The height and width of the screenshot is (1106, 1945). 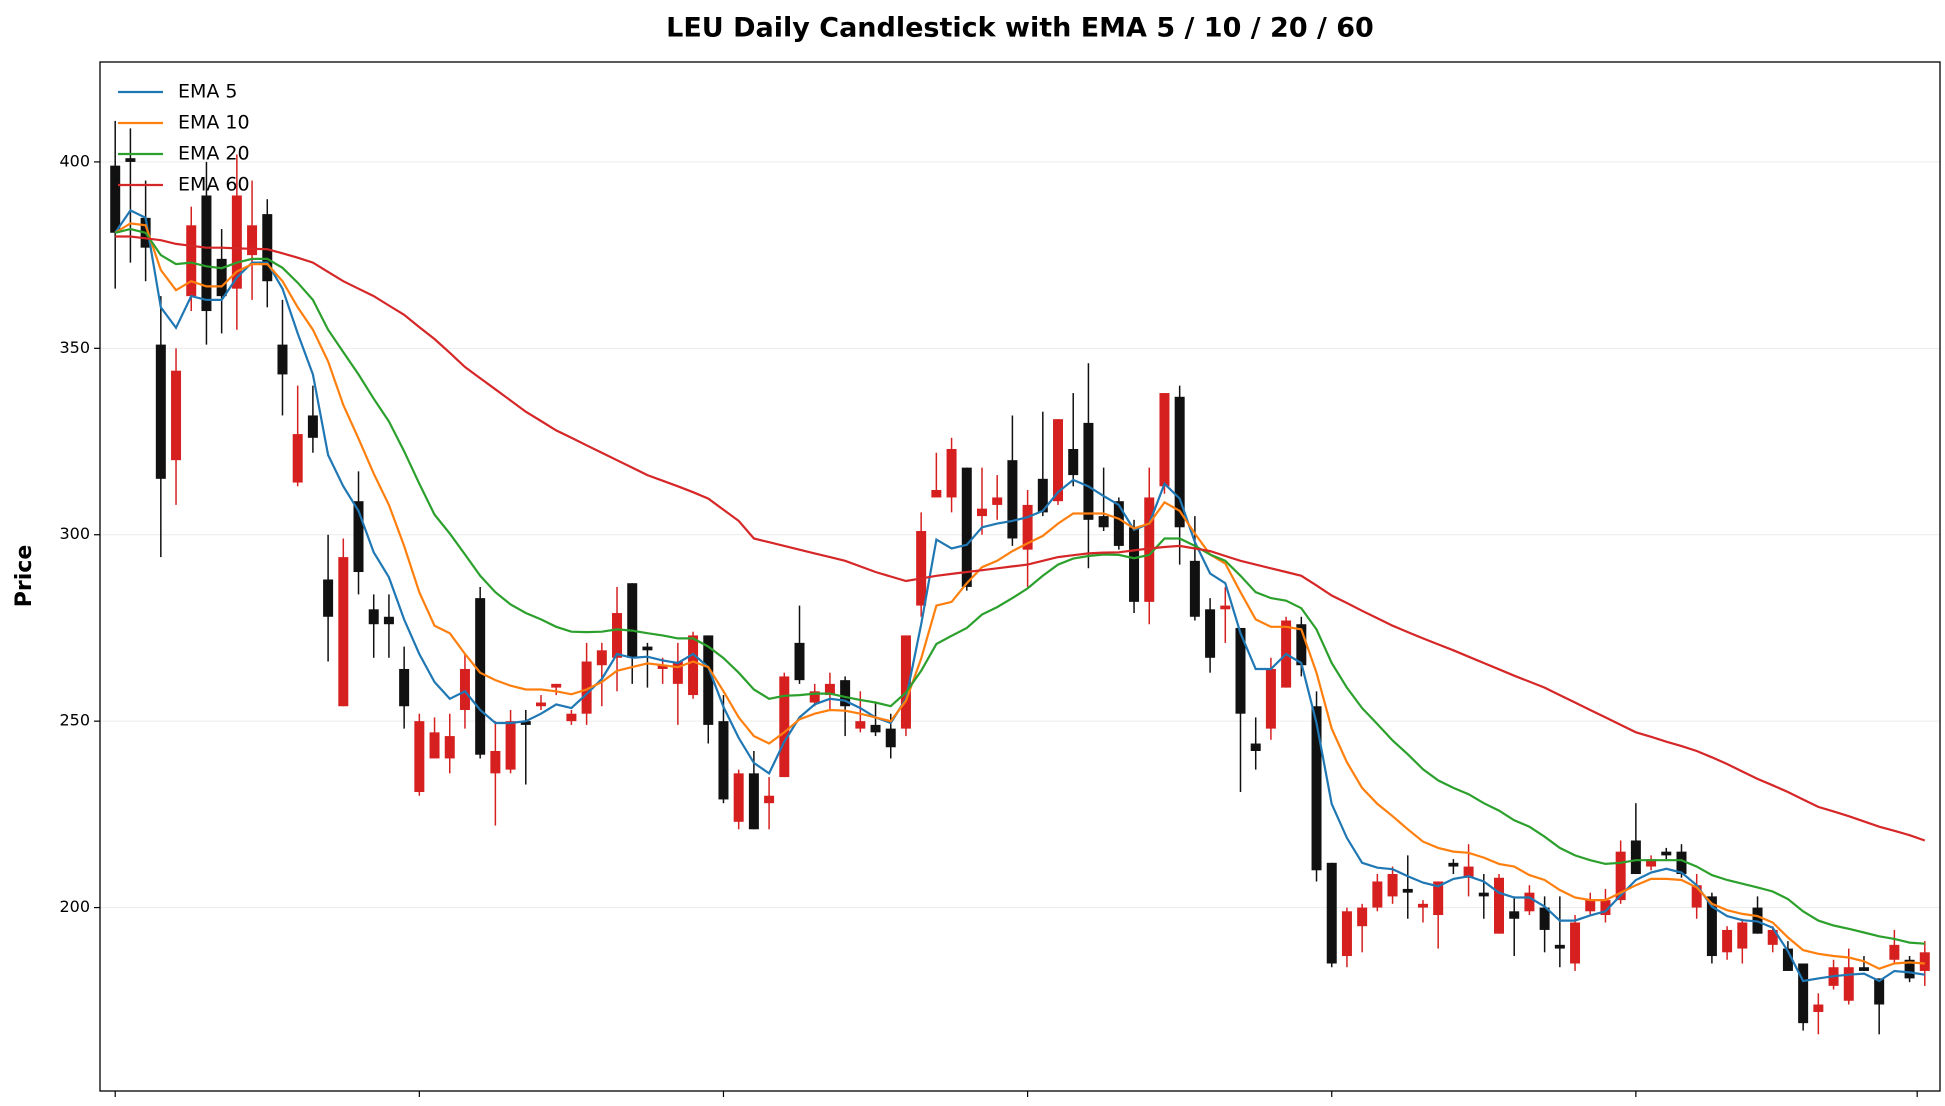 I want to click on y-tick-label: 300, so click(x=74, y=533).